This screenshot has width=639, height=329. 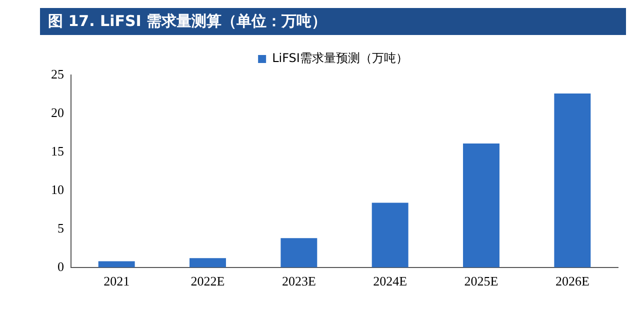 What do you see at coordinates (390, 281) in the screenshot?
I see `x-tick-label: 2024E` at bounding box center [390, 281].